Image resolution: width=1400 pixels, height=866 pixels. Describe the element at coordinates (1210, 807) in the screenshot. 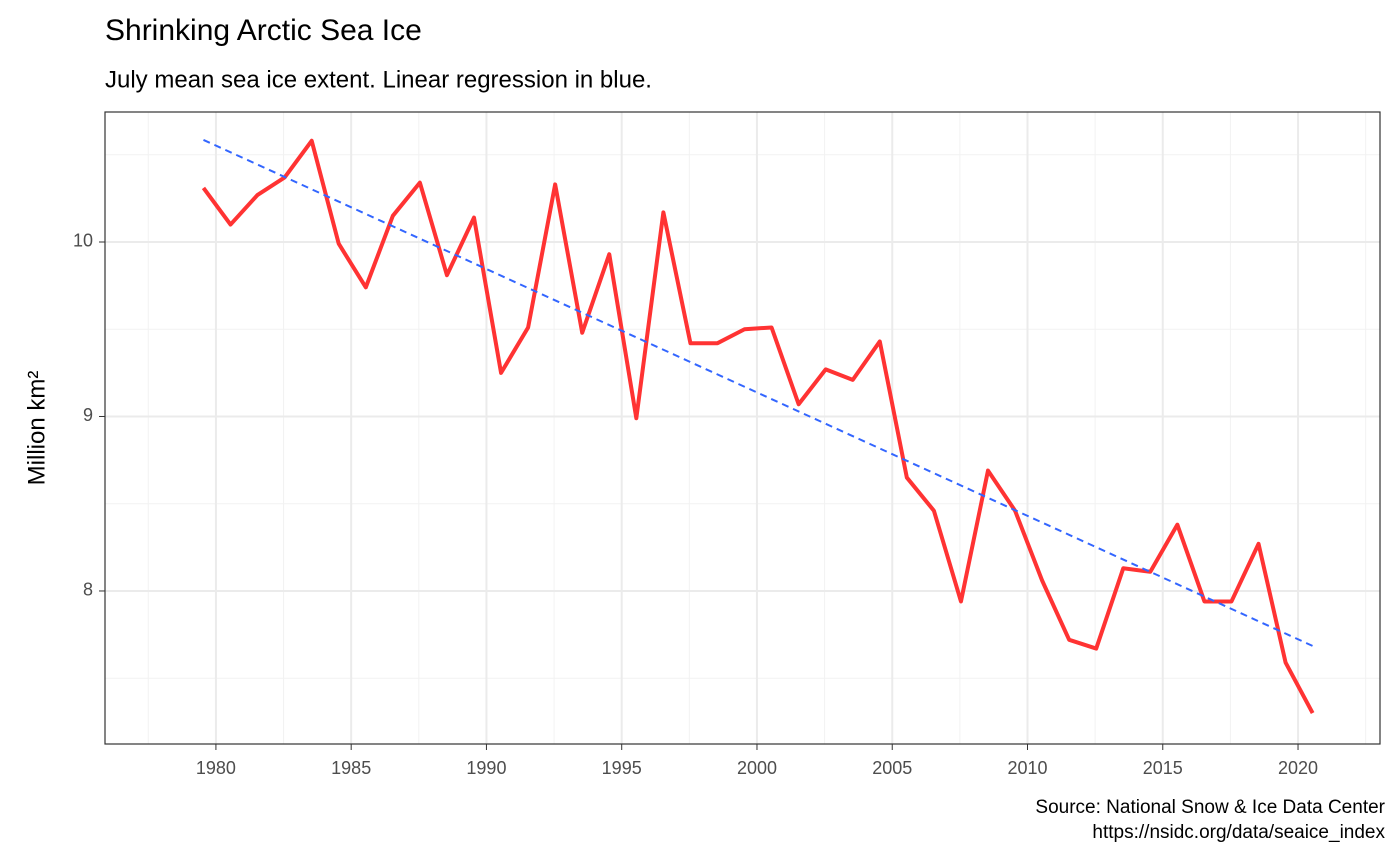

I see `caption: Source: National Snow & Ice Data Center` at that location.